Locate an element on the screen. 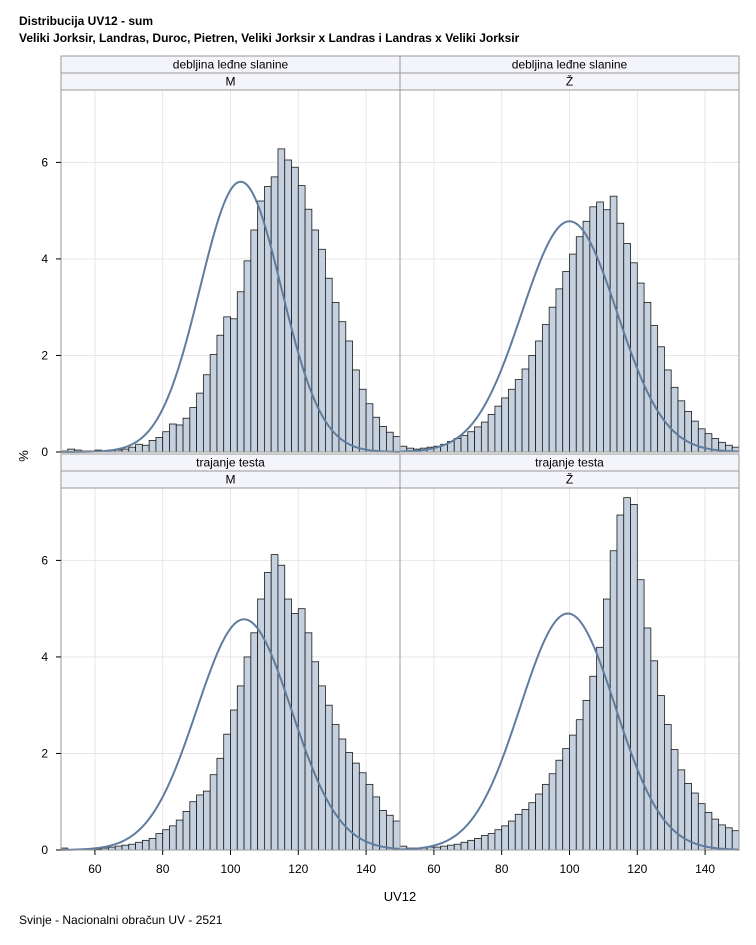  y-tick-label: 6 is located at coordinates (44, 162).